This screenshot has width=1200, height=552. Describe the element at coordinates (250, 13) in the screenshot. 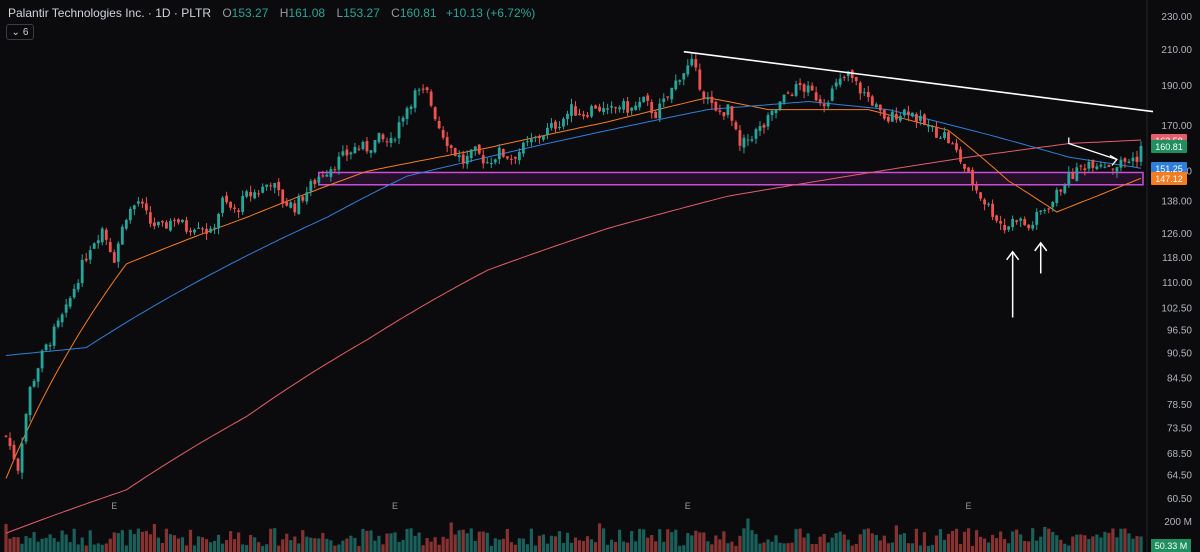

I see `open-value: 153.27` at that location.